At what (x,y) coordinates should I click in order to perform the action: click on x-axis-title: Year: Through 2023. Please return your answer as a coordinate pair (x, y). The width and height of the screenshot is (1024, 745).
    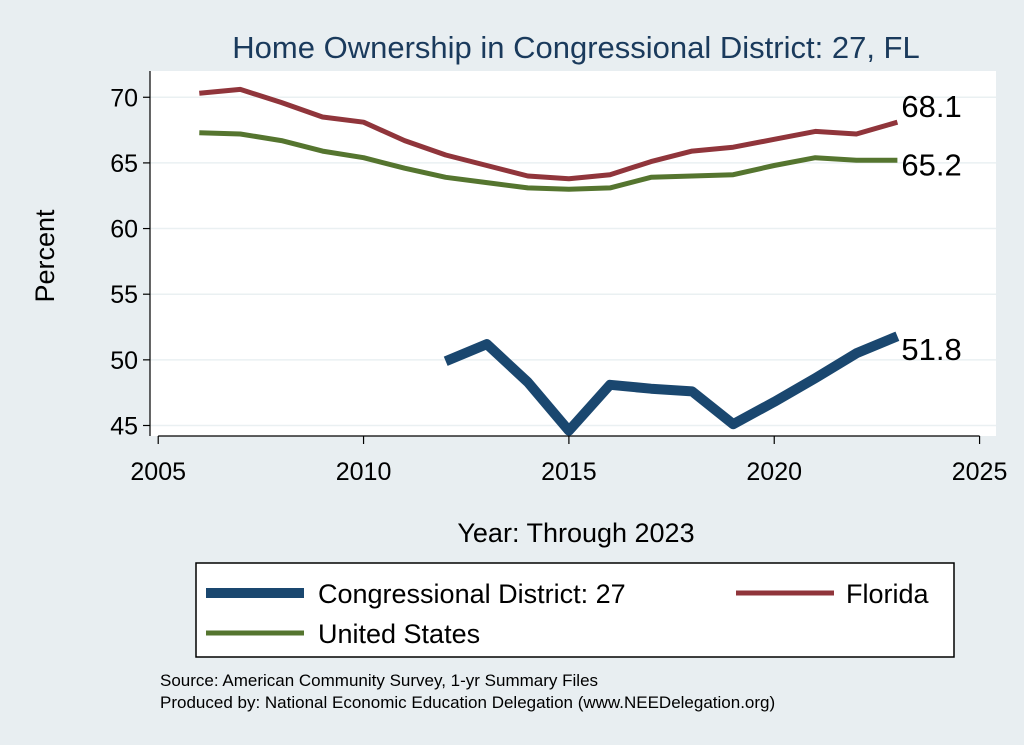
    Looking at the image, I should click on (575, 533).